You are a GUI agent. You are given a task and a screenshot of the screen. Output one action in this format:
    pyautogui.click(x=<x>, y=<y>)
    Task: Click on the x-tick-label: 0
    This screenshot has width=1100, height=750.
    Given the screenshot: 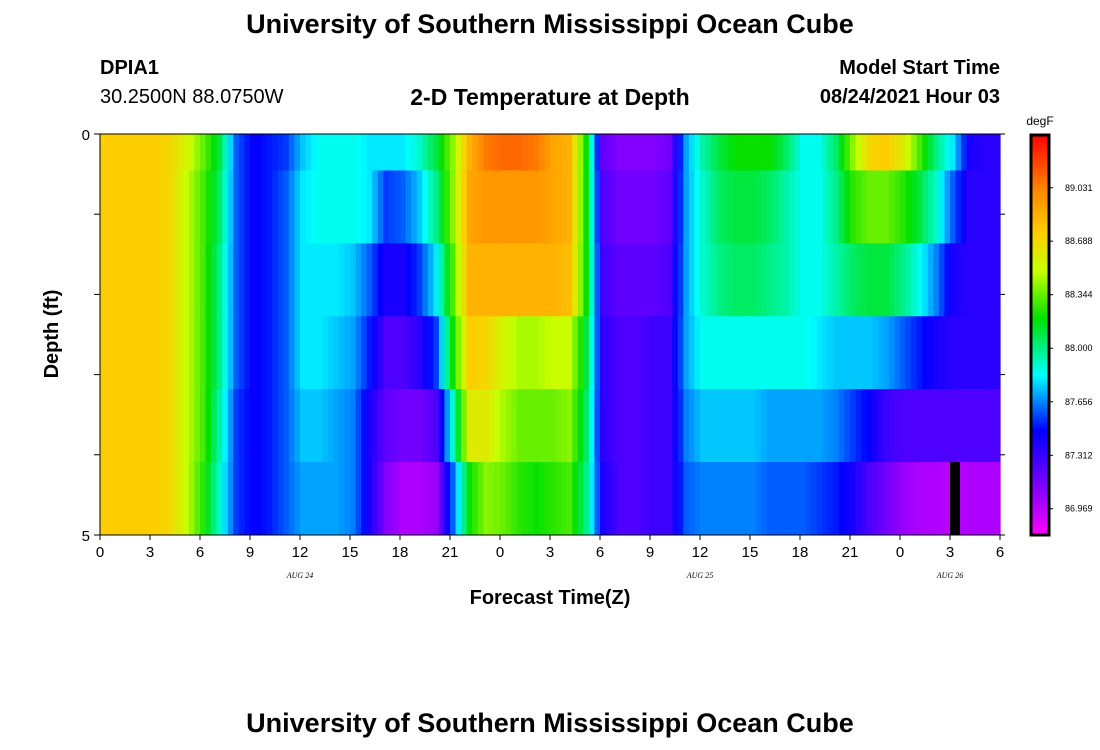 What is the action you would take?
    pyautogui.click(x=500, y=552)
    